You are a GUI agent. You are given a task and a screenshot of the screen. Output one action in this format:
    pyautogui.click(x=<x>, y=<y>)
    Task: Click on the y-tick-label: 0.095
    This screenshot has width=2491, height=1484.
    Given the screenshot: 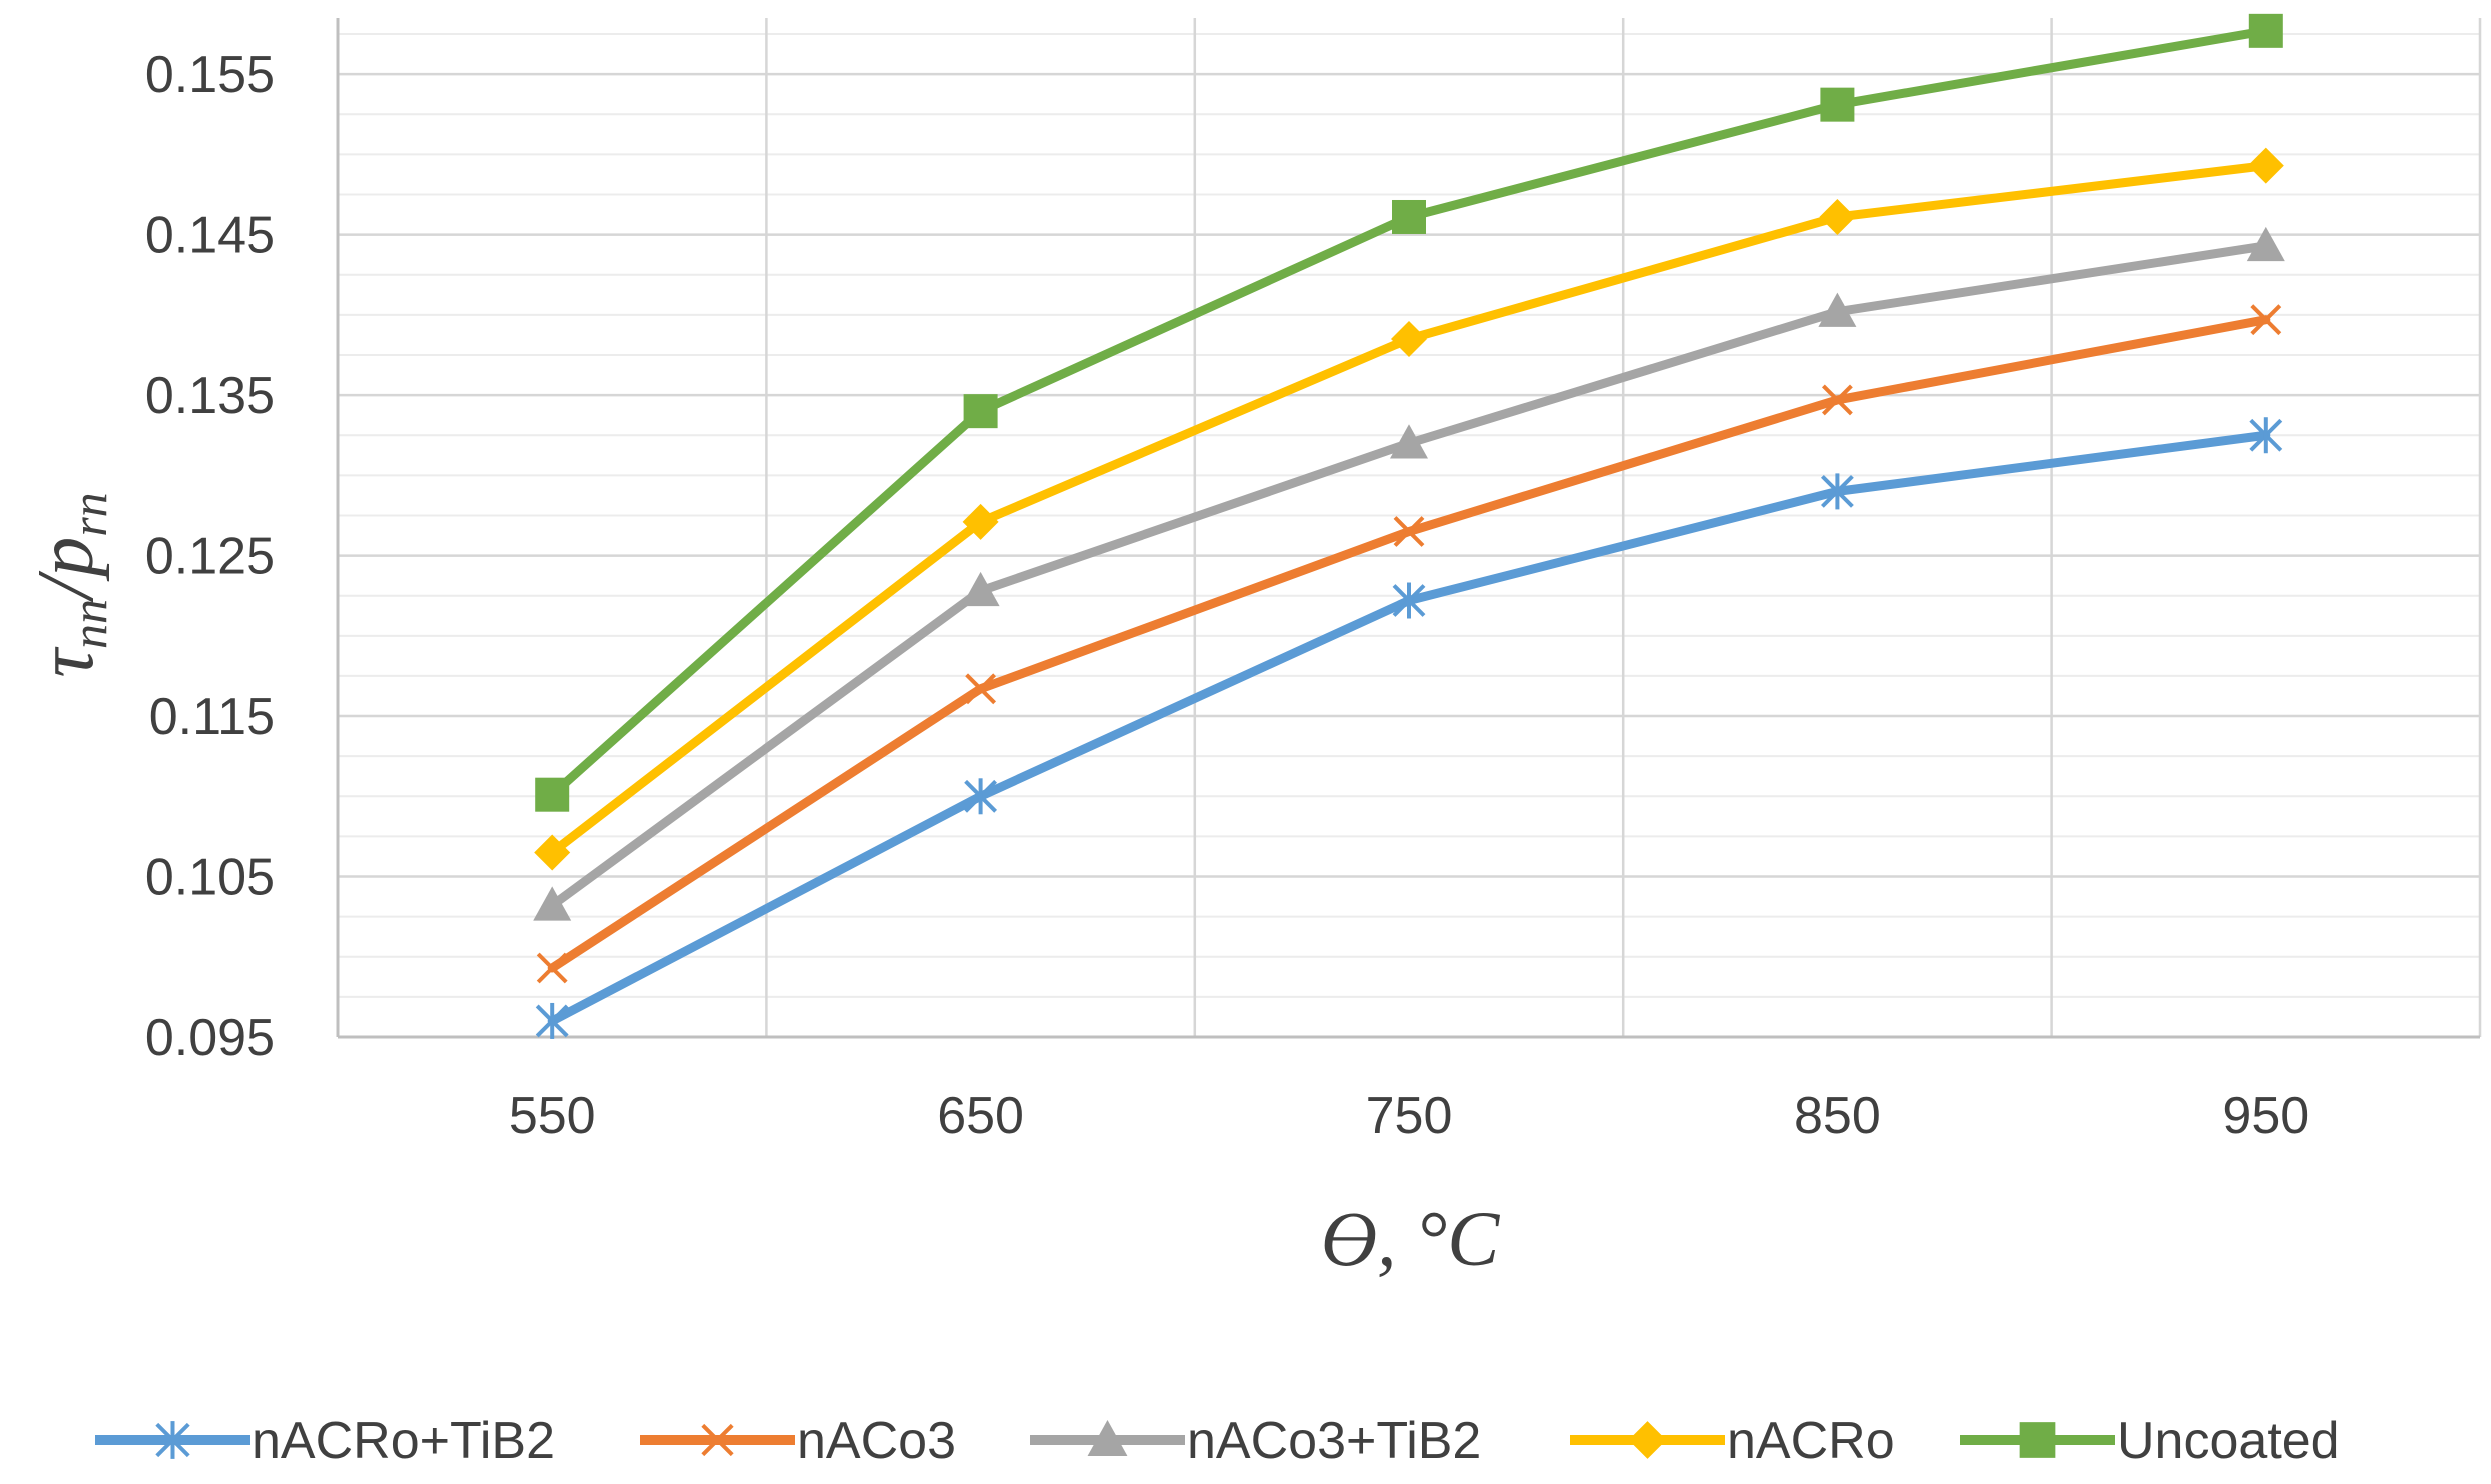 What is the action you would take?
    pyautogui.click(x=210, y=1038)
    